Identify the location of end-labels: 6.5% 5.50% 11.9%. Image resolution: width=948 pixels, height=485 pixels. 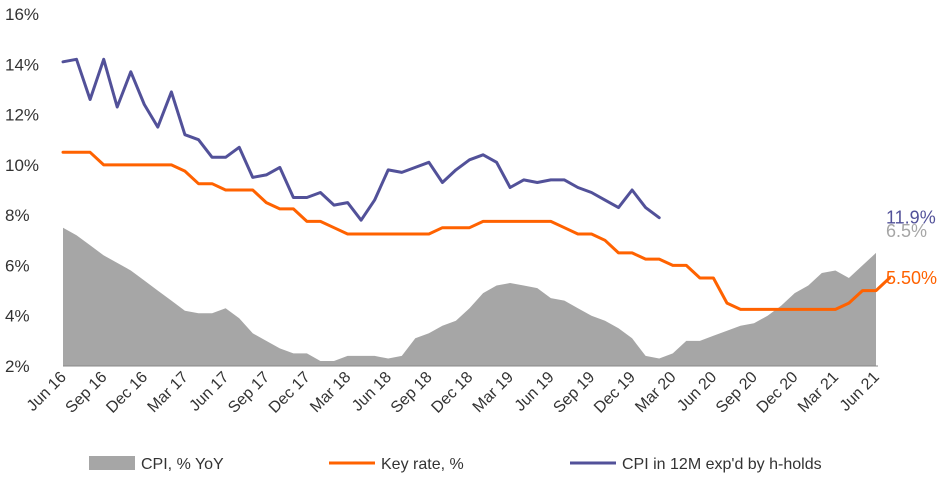
(911, 248).